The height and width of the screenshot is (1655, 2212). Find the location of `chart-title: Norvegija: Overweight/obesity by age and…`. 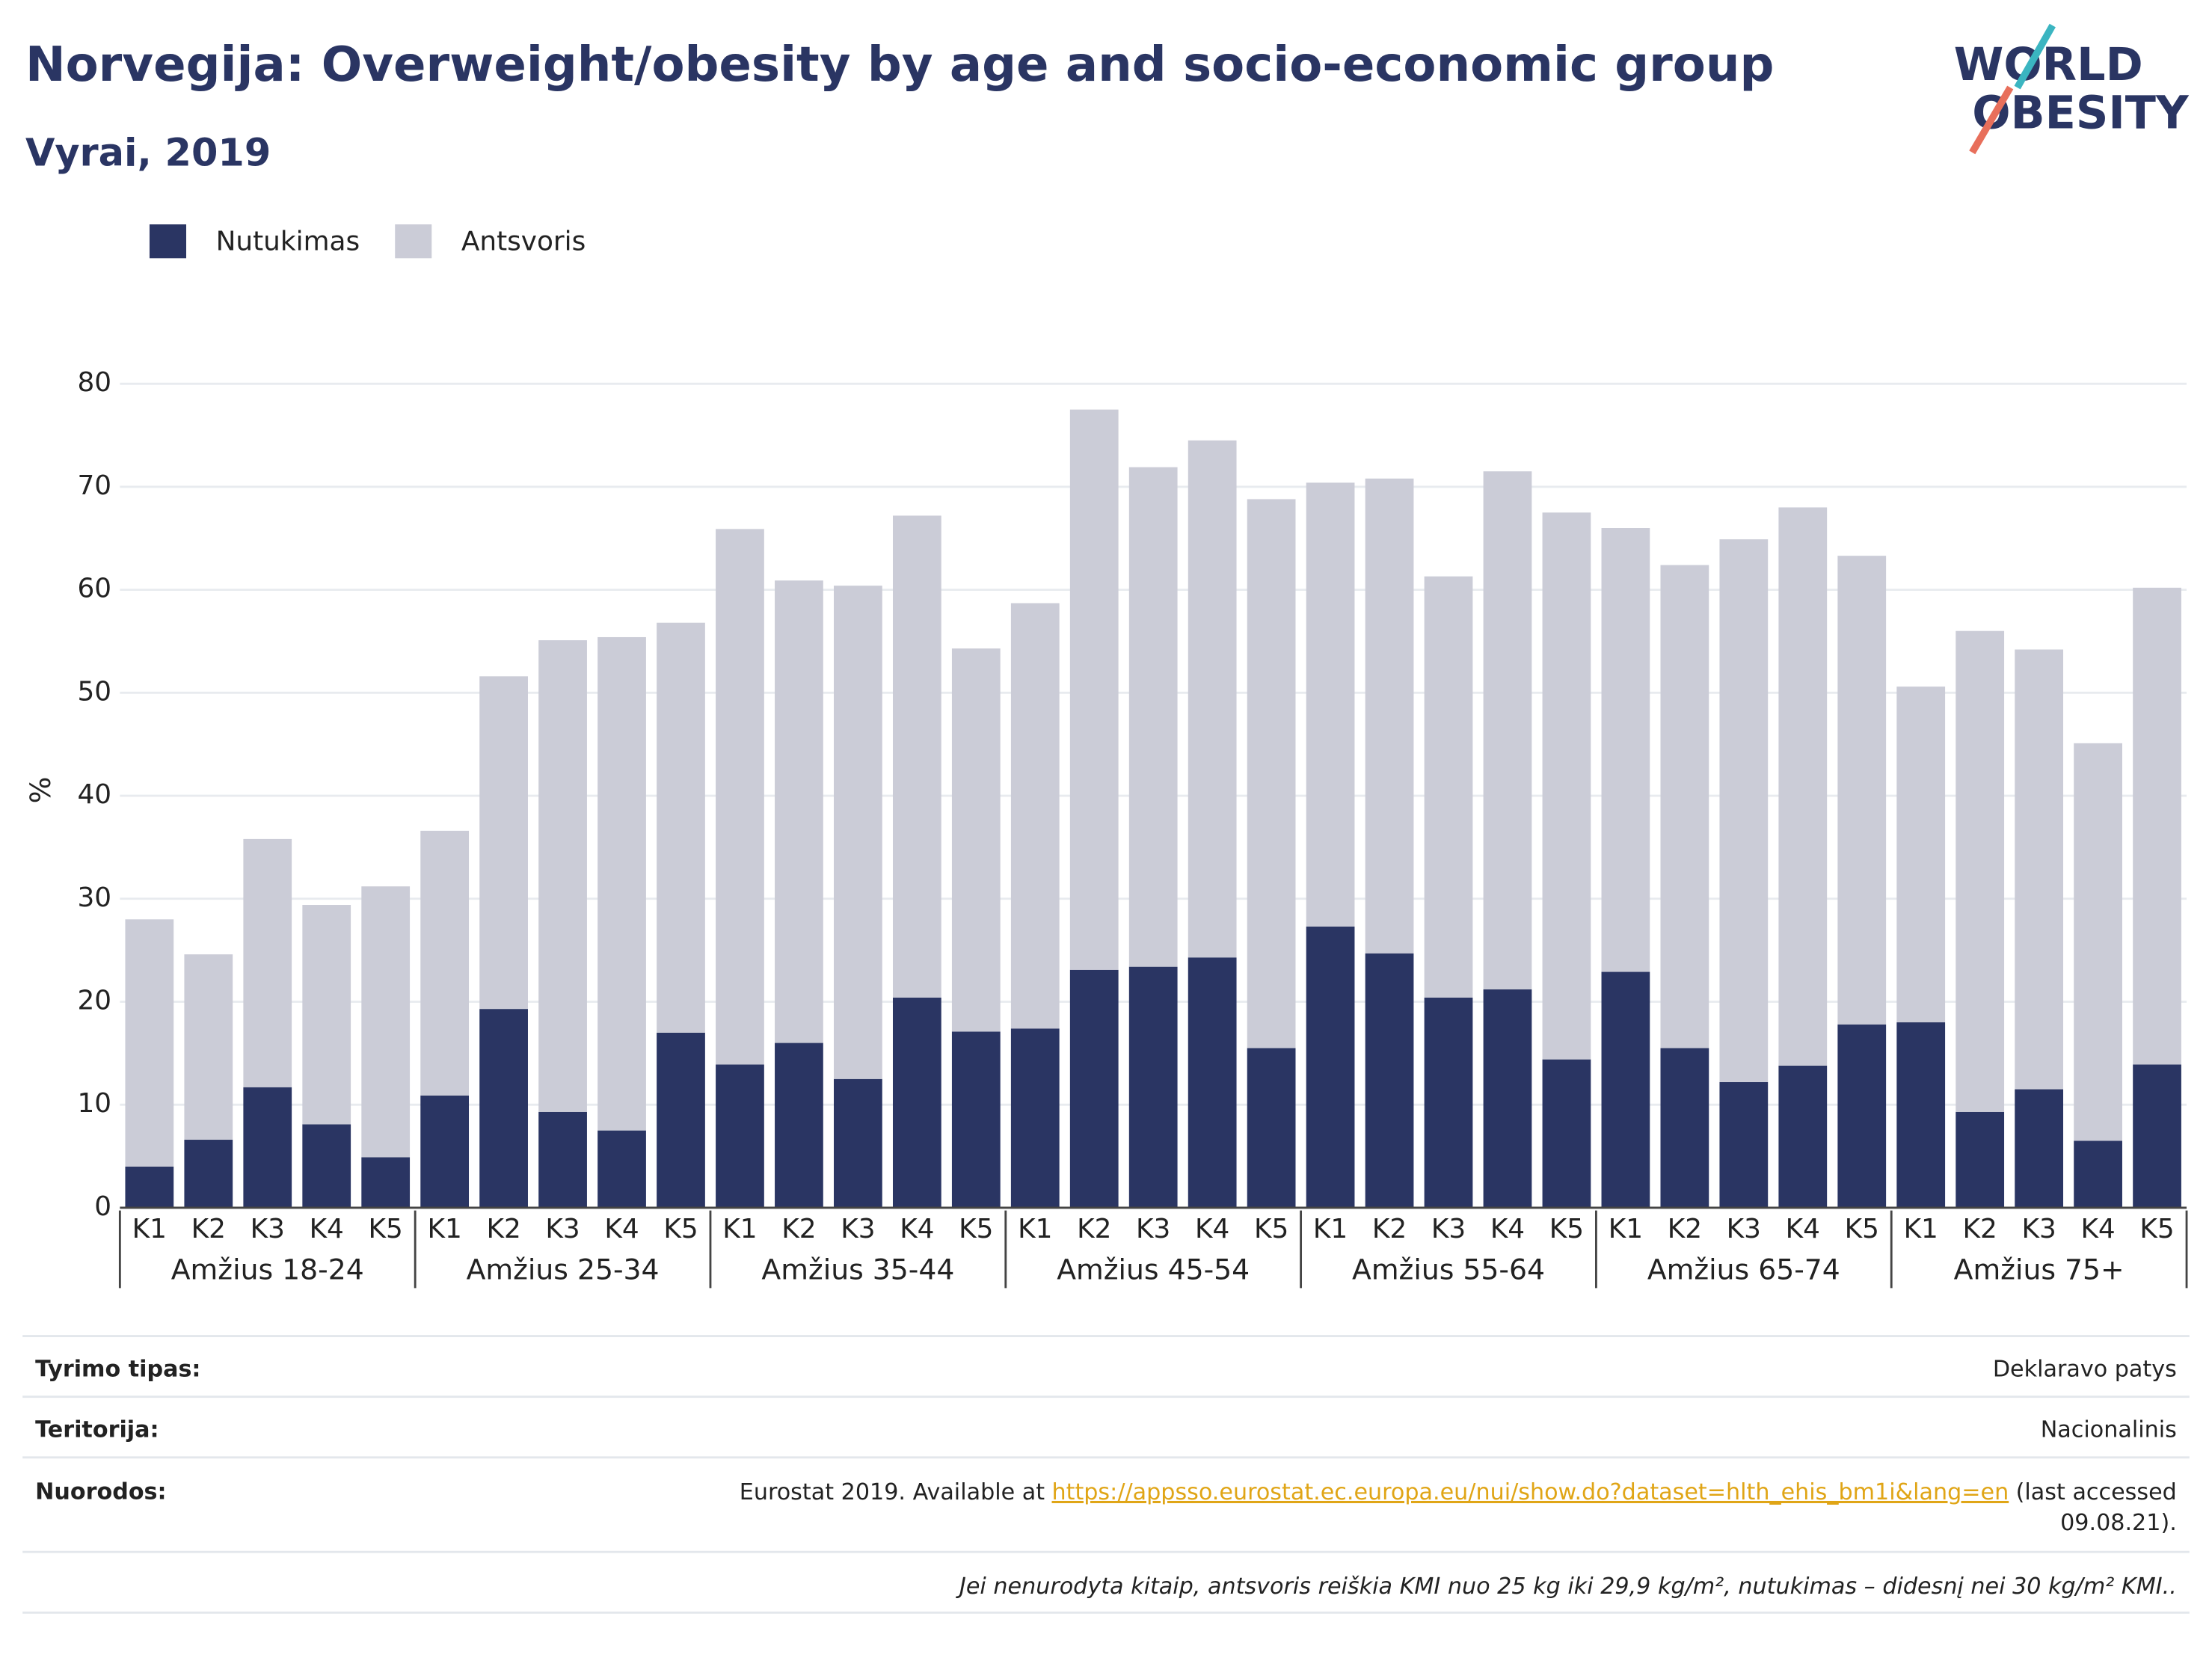

chart-title: Norvegija: Overweight/obesity by age and… is located at coordinates (899, 65).